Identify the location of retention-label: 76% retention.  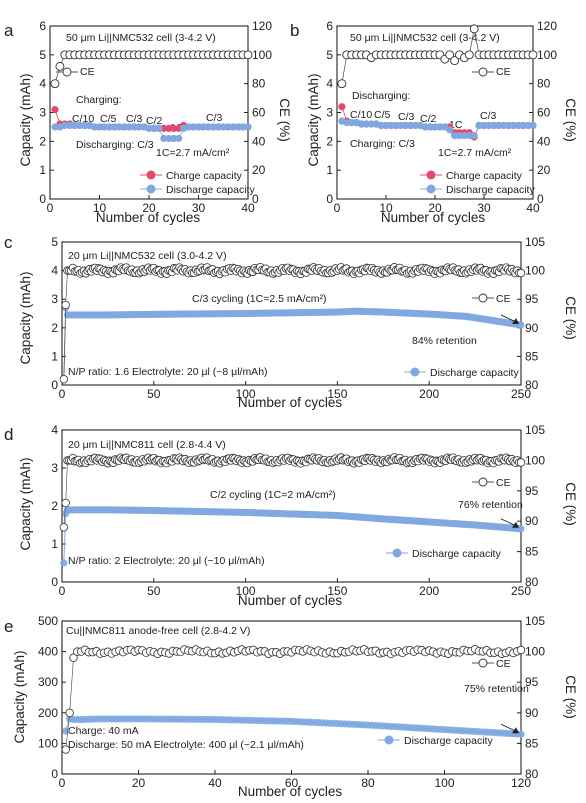
(490, 505).